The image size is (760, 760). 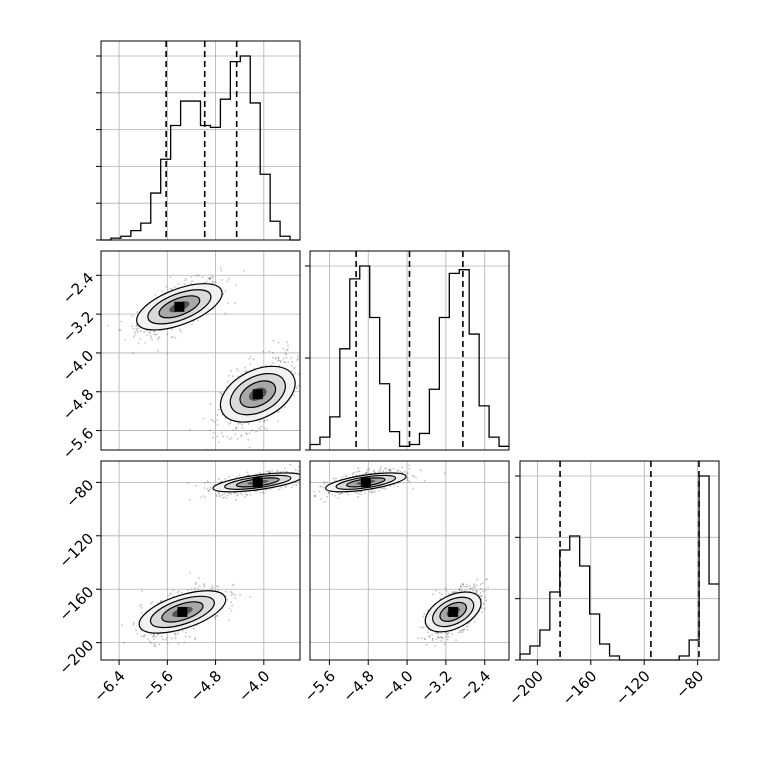 I want to click on x-tick-label: −3.2, so click(x=436, y=686).